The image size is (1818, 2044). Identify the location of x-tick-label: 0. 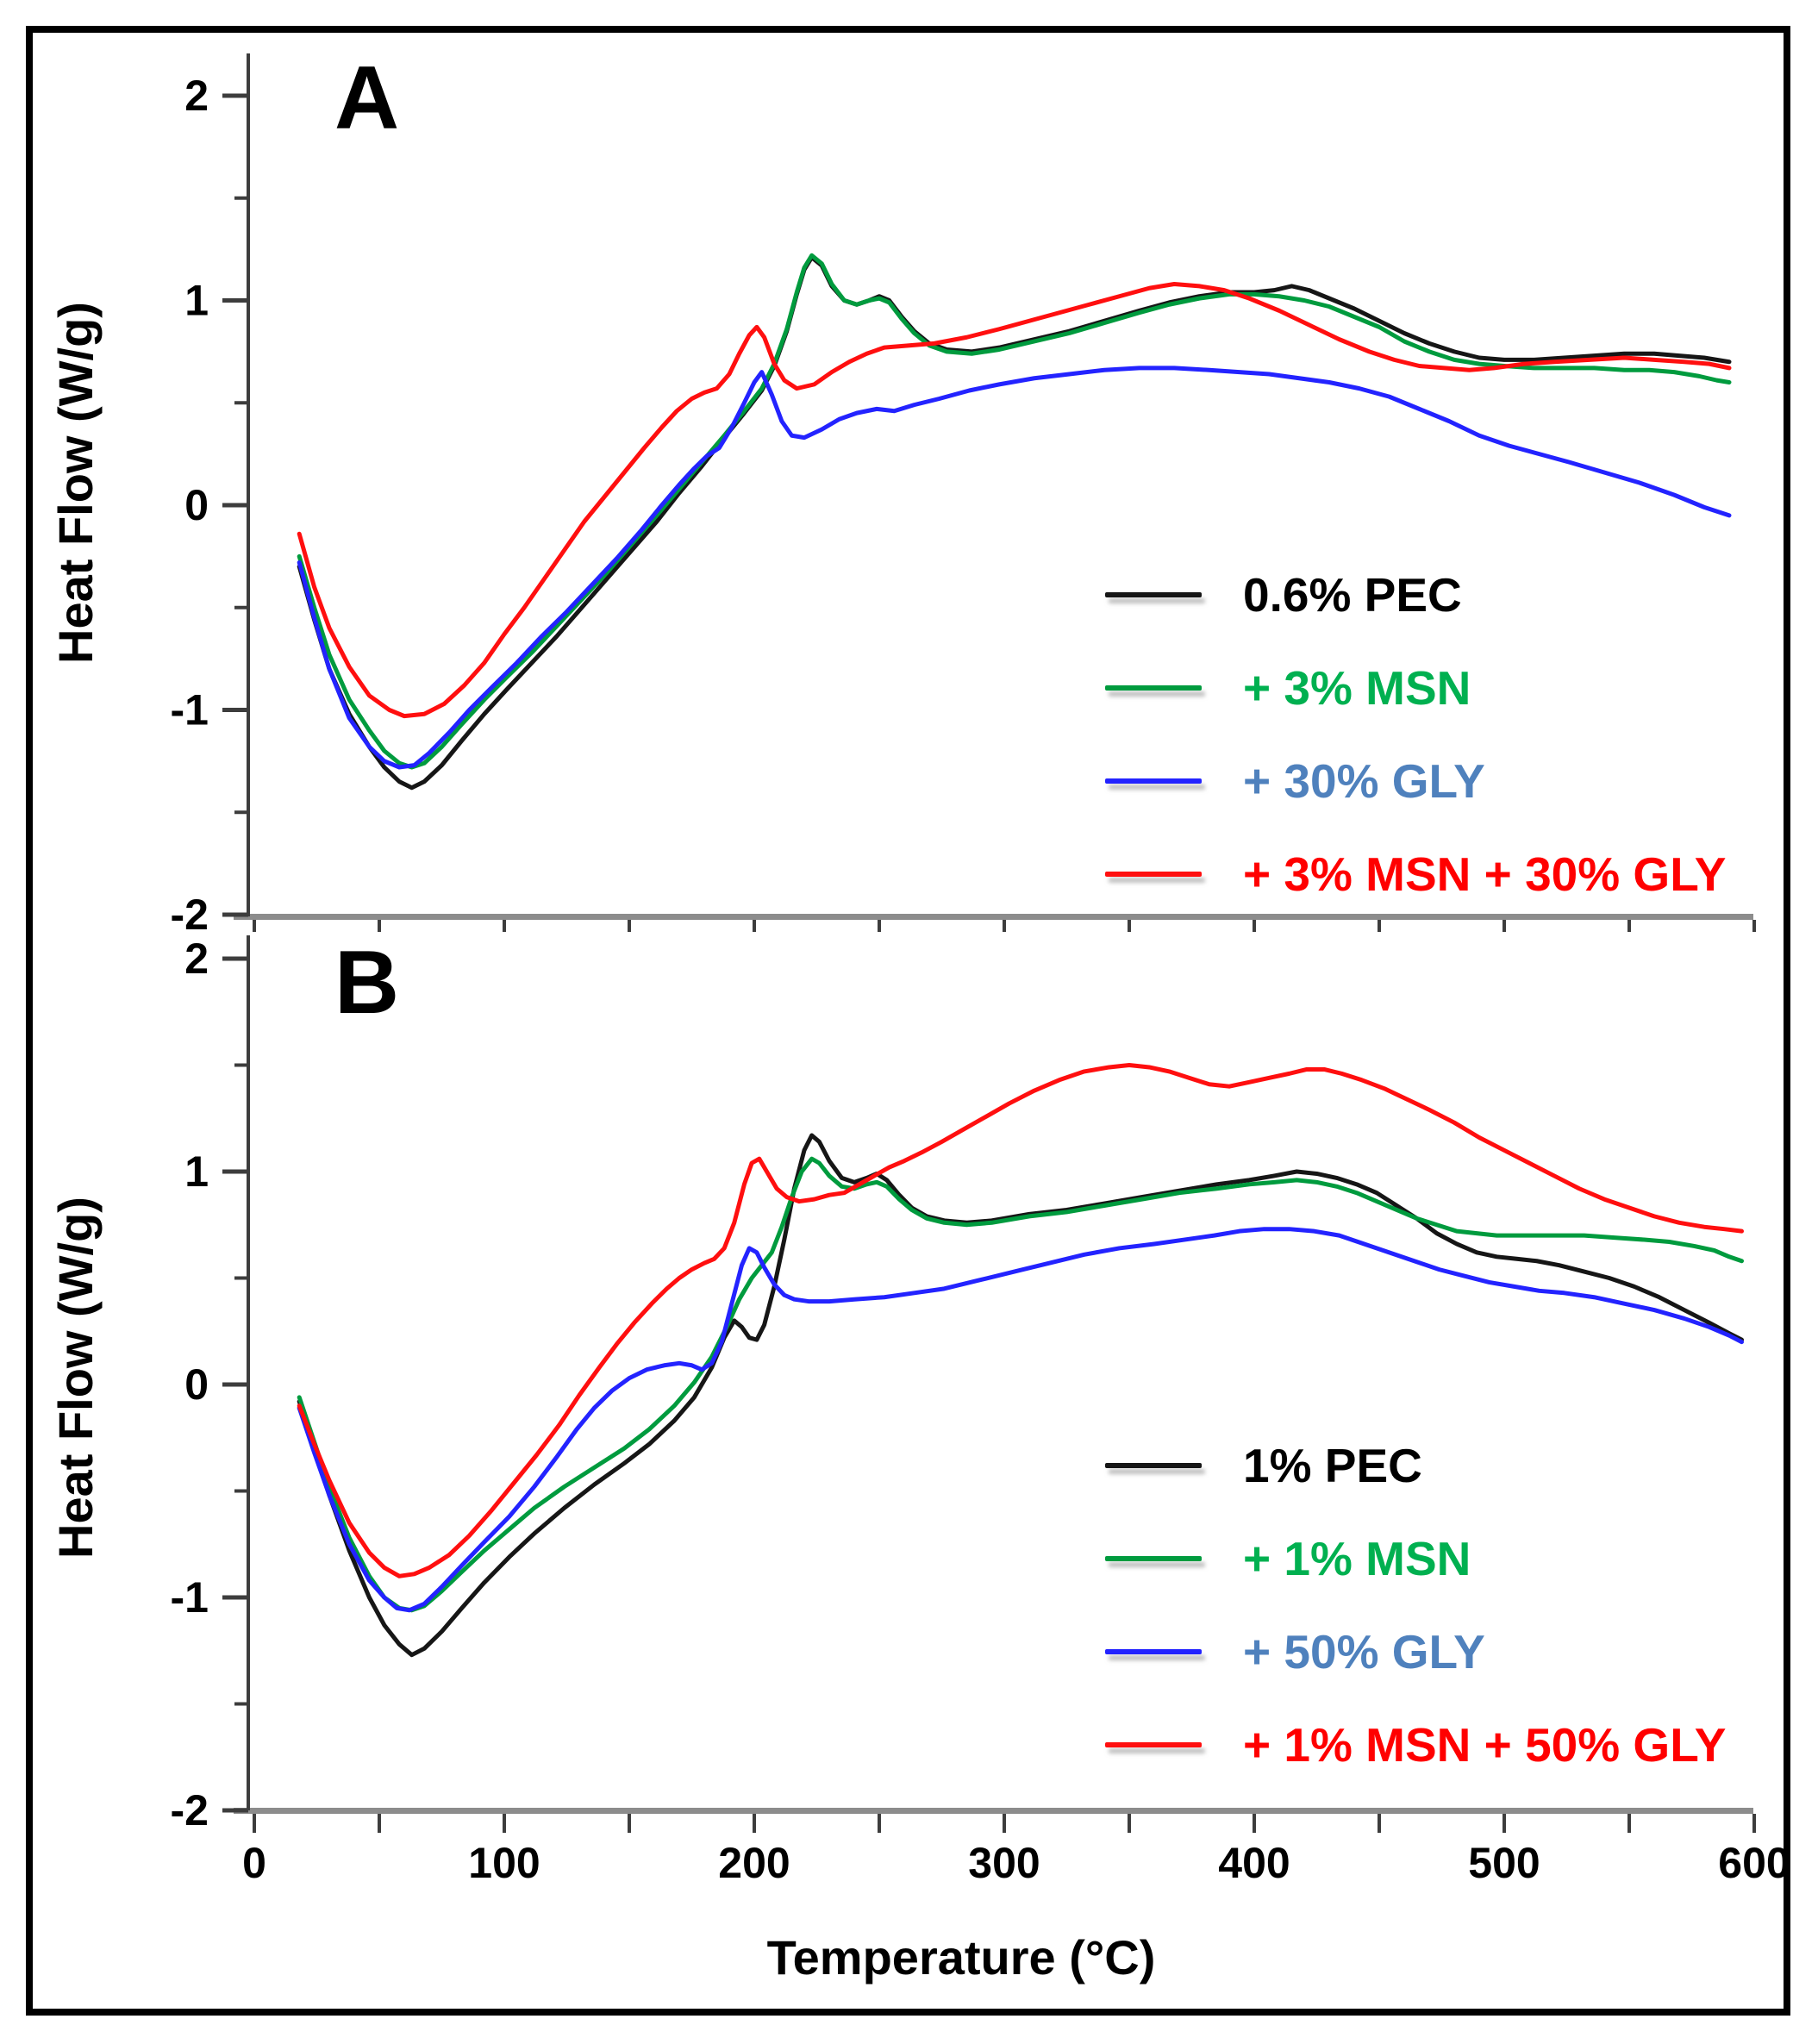
(254, 1863).